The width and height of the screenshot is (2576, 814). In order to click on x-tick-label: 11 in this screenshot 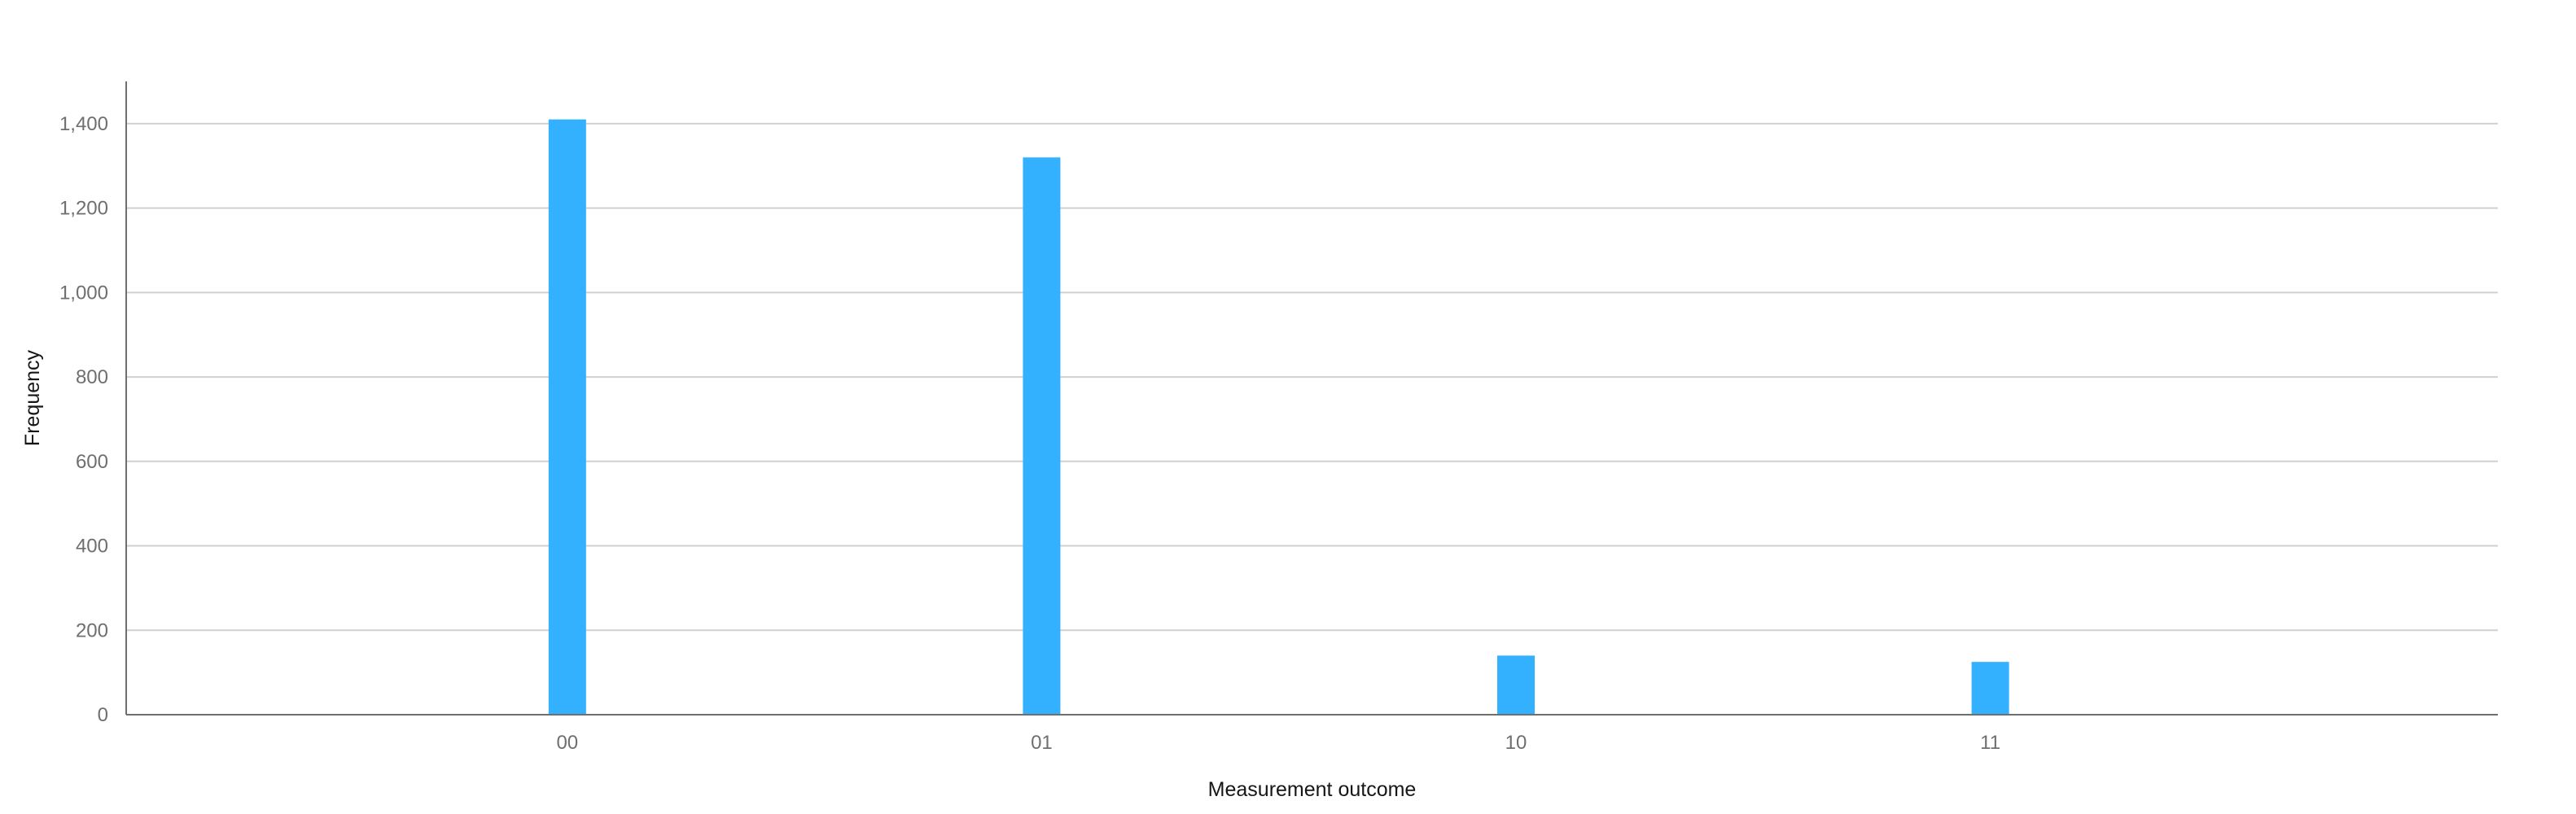, I will do `click(1990, 743)`.